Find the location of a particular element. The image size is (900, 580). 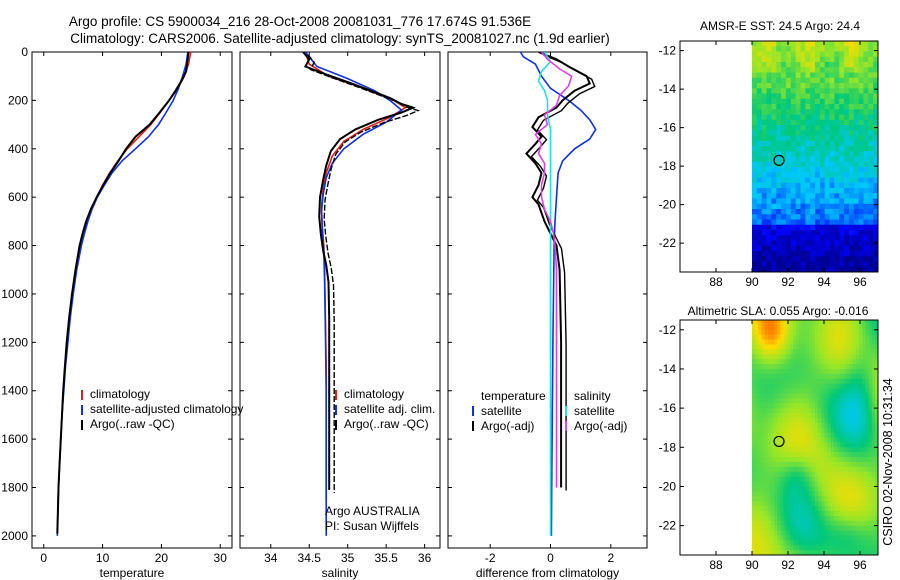

salinity-series-argo-raw-qc- is located at coordinates (359, 271).